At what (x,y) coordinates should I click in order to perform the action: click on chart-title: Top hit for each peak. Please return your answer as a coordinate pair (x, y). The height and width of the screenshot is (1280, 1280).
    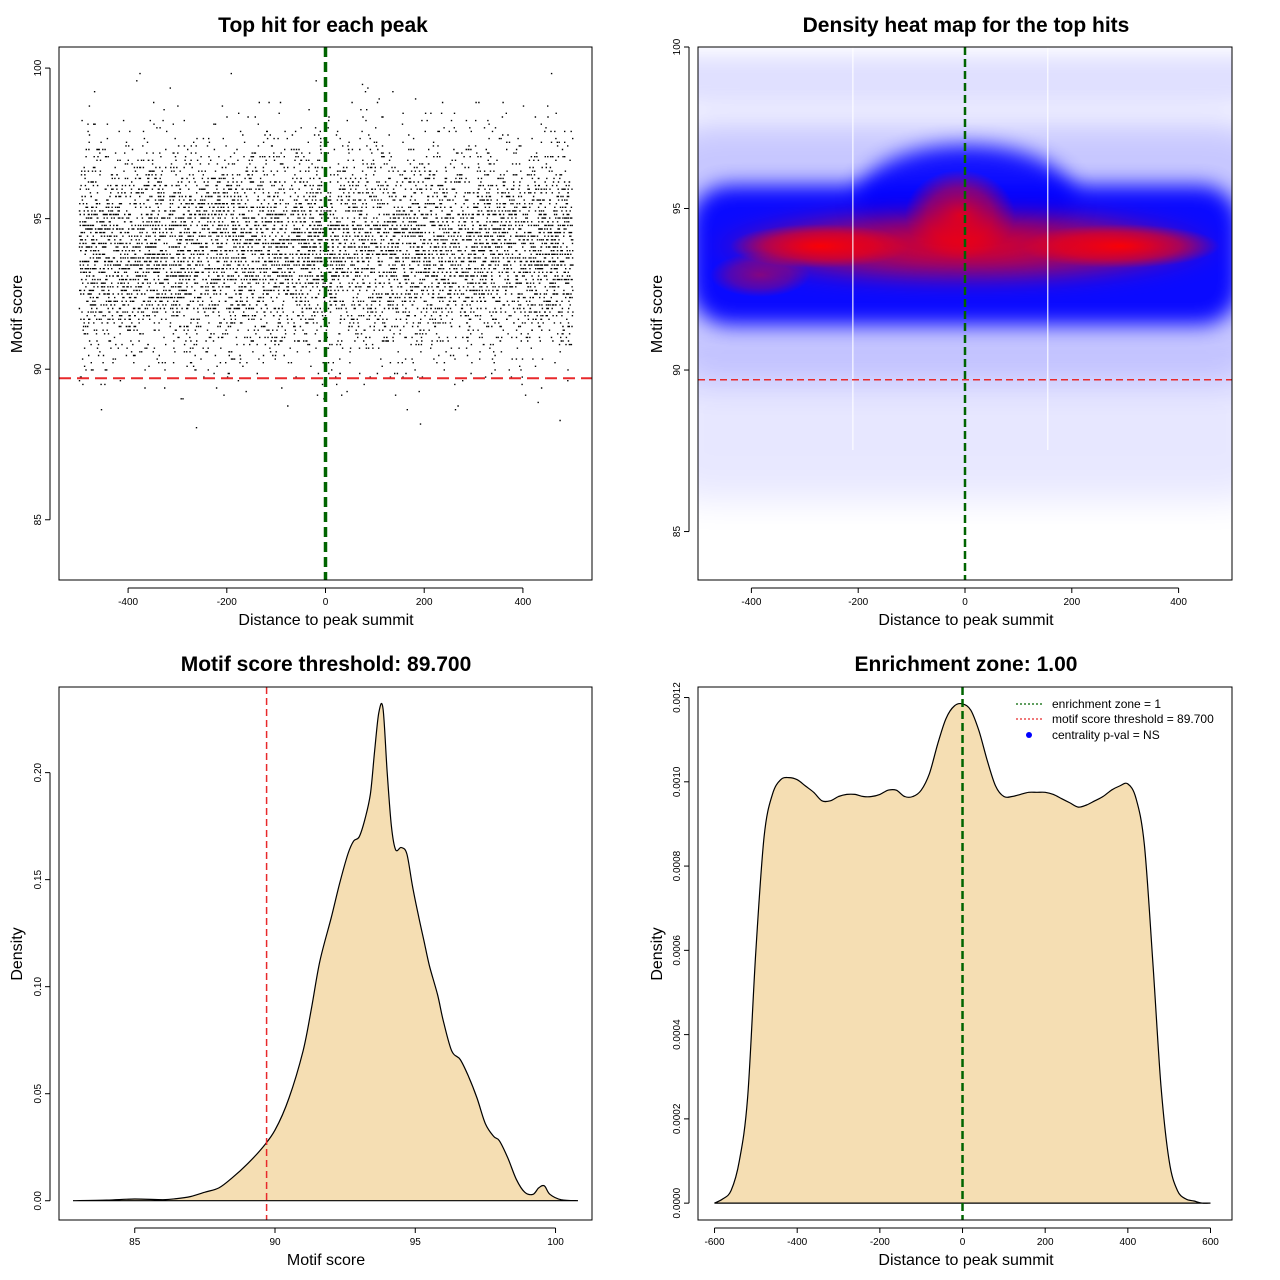
    Looking at the image, I should click on (323, 25).